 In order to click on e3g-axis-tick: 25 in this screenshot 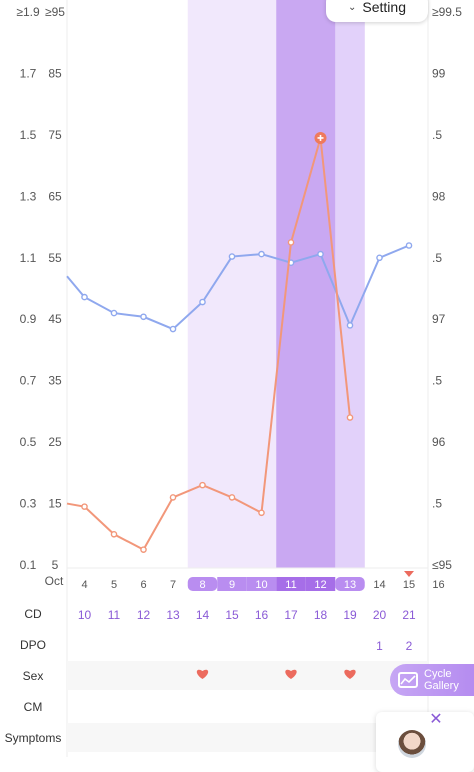, I will do `click(55, 442)`.